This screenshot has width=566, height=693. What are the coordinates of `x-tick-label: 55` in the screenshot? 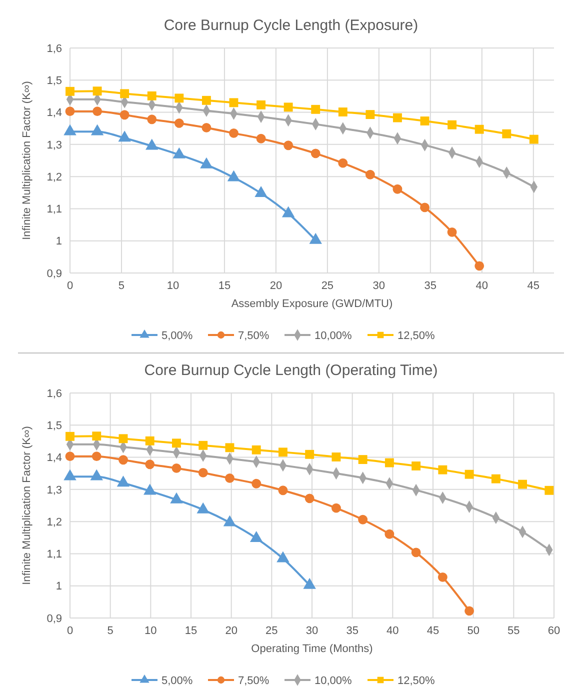 It's located at (514, 631).